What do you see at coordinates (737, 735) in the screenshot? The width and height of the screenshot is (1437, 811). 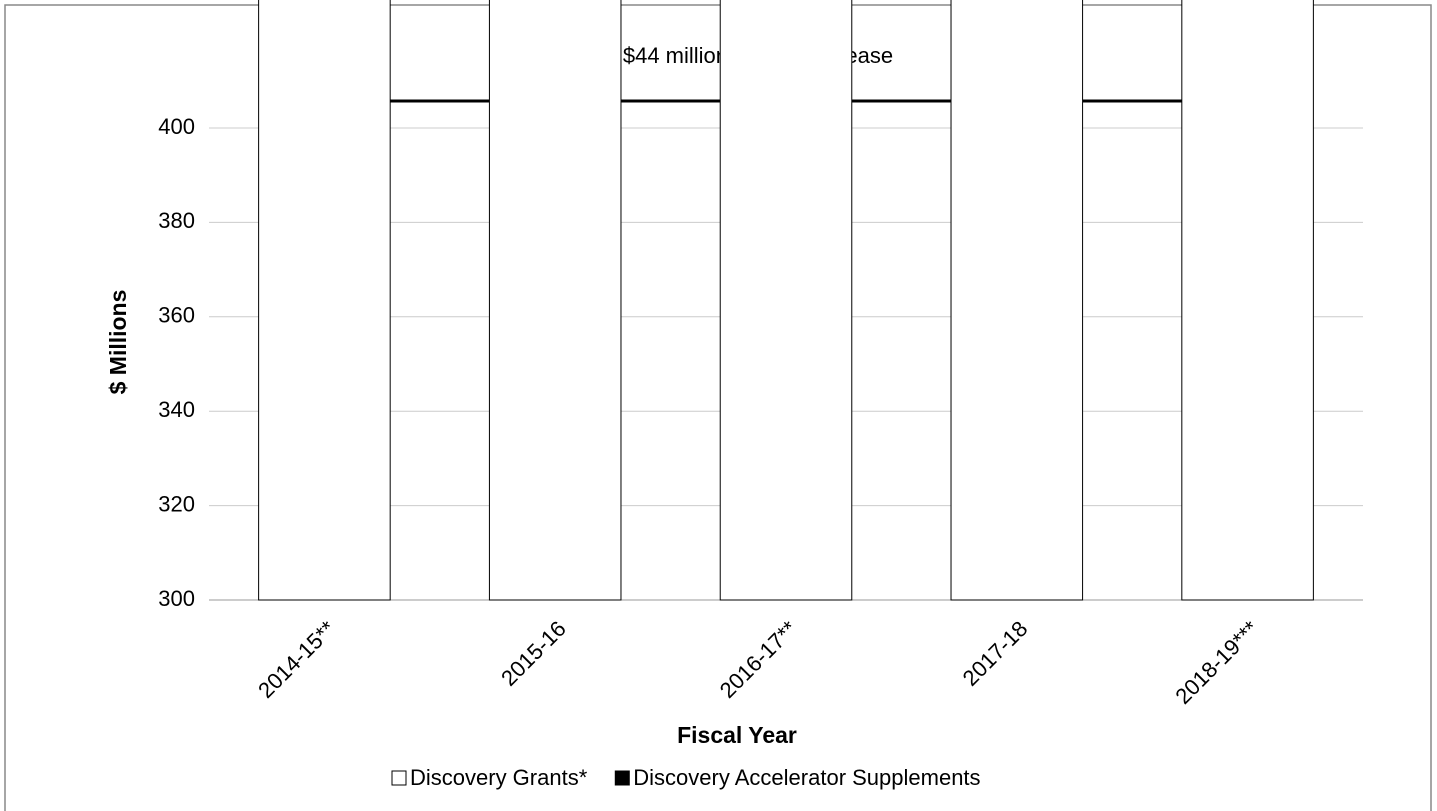 I see `x-axis-title: Fiscal Year` at bounding box center [737, 735].